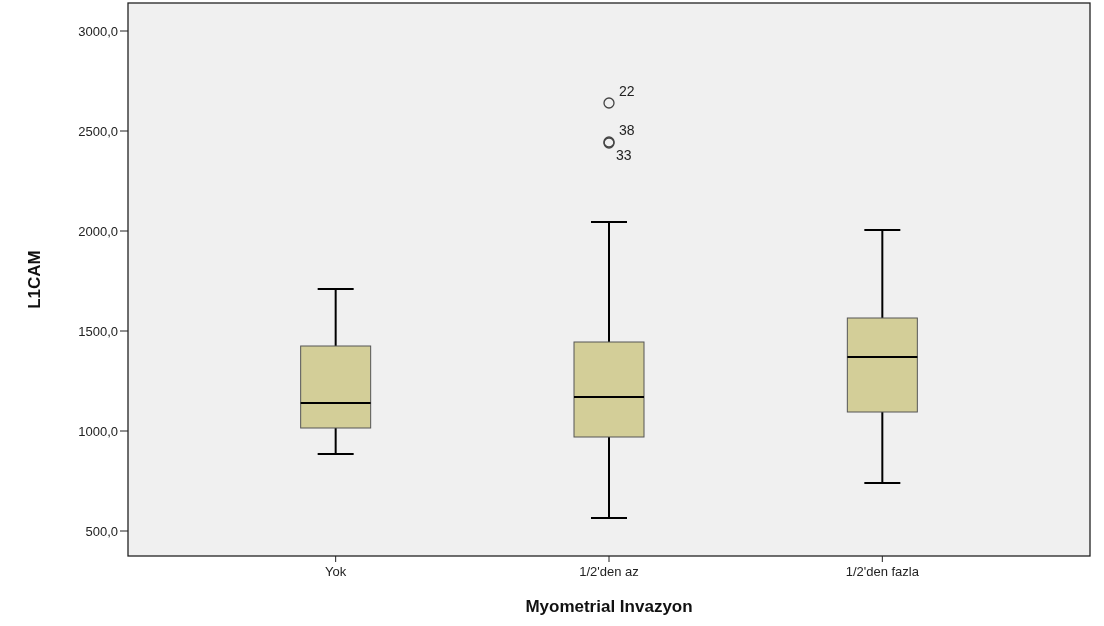 The width and height of the screenshot is (1104, 626). What do you see at coordinates (609, 571) in the screenshot?
I see `x-tick-label: 1/2'den az` at bounding box center [609, 571].